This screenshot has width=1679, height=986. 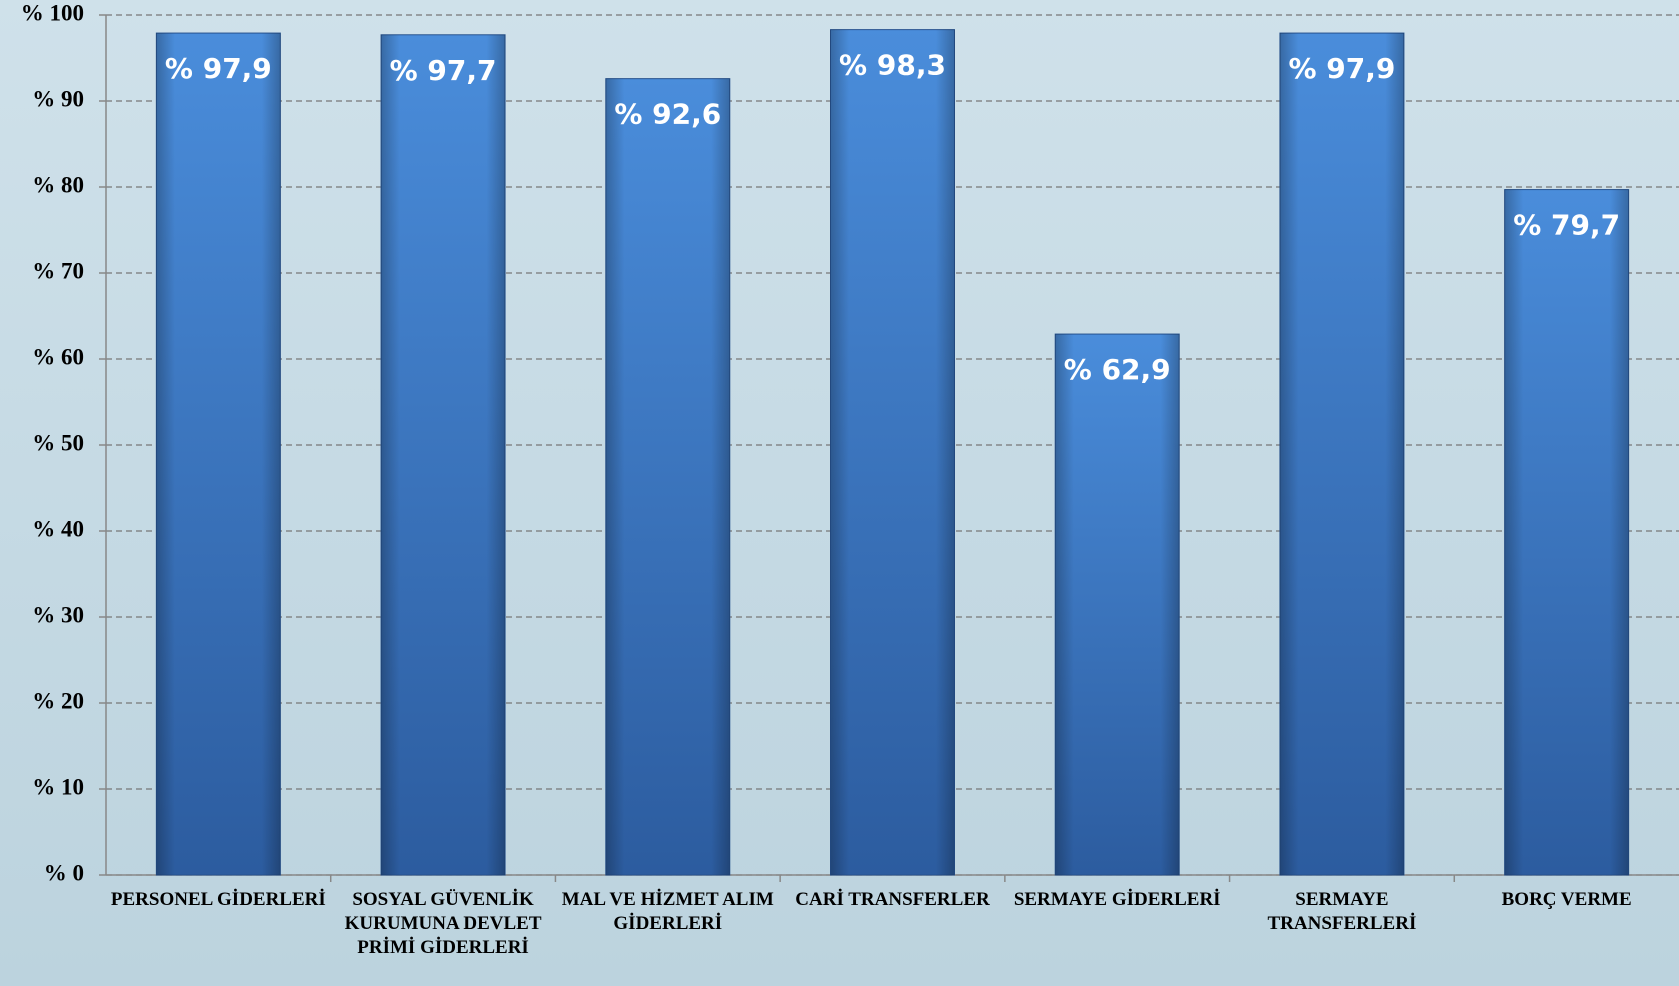 I want to click on y-tick-label: % 10, so click(x=58, y=786).